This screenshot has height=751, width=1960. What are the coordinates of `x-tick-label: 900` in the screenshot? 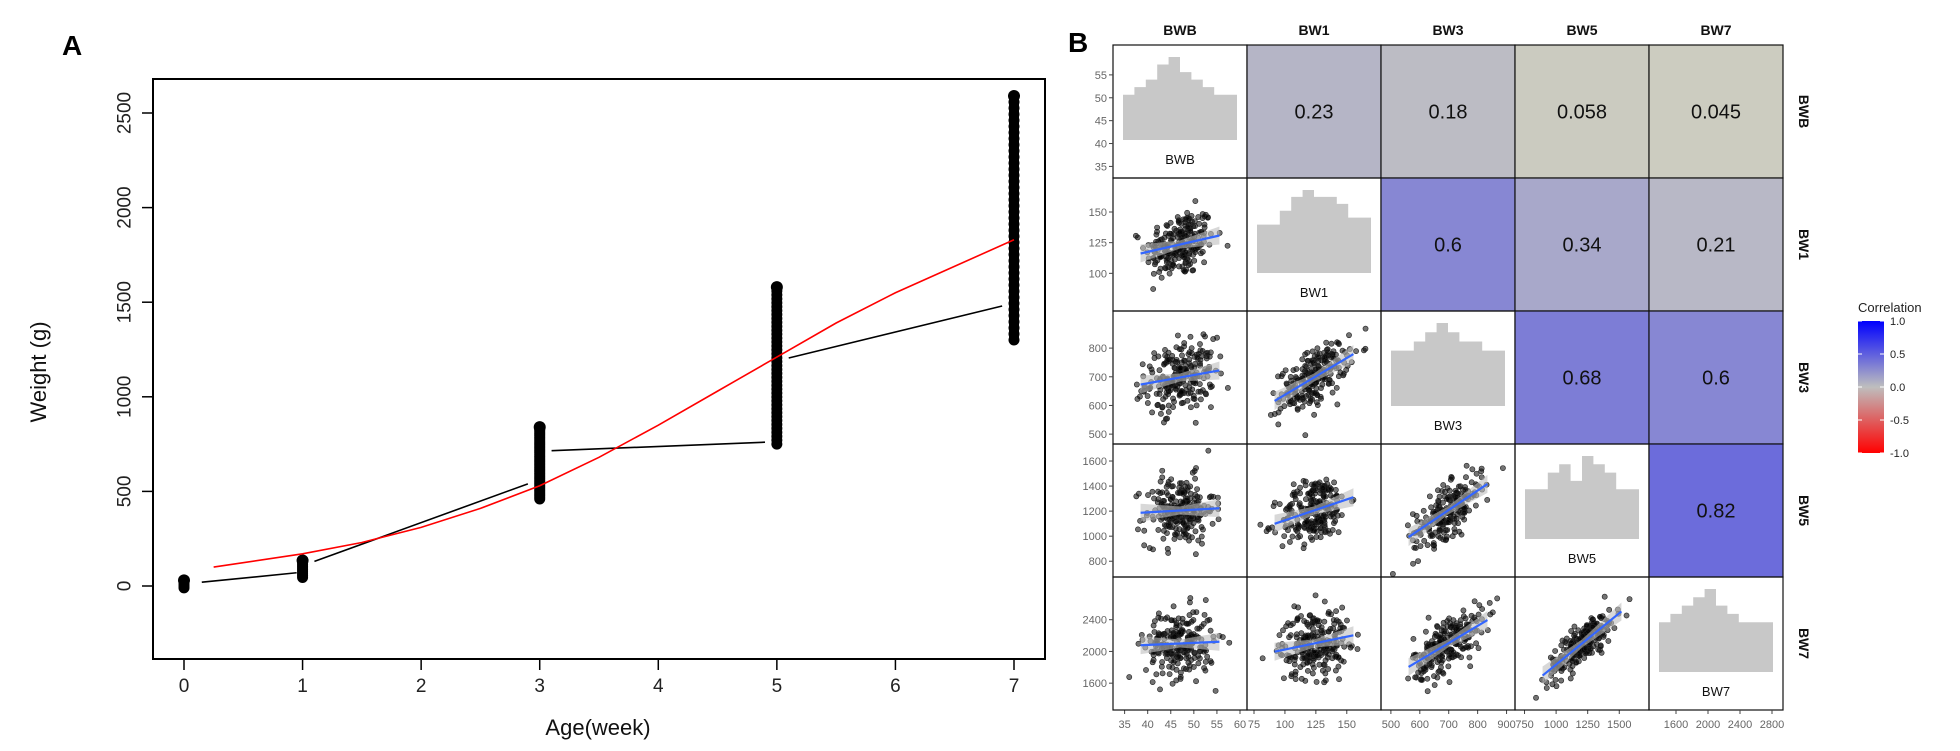 It's located at (1506, 725).